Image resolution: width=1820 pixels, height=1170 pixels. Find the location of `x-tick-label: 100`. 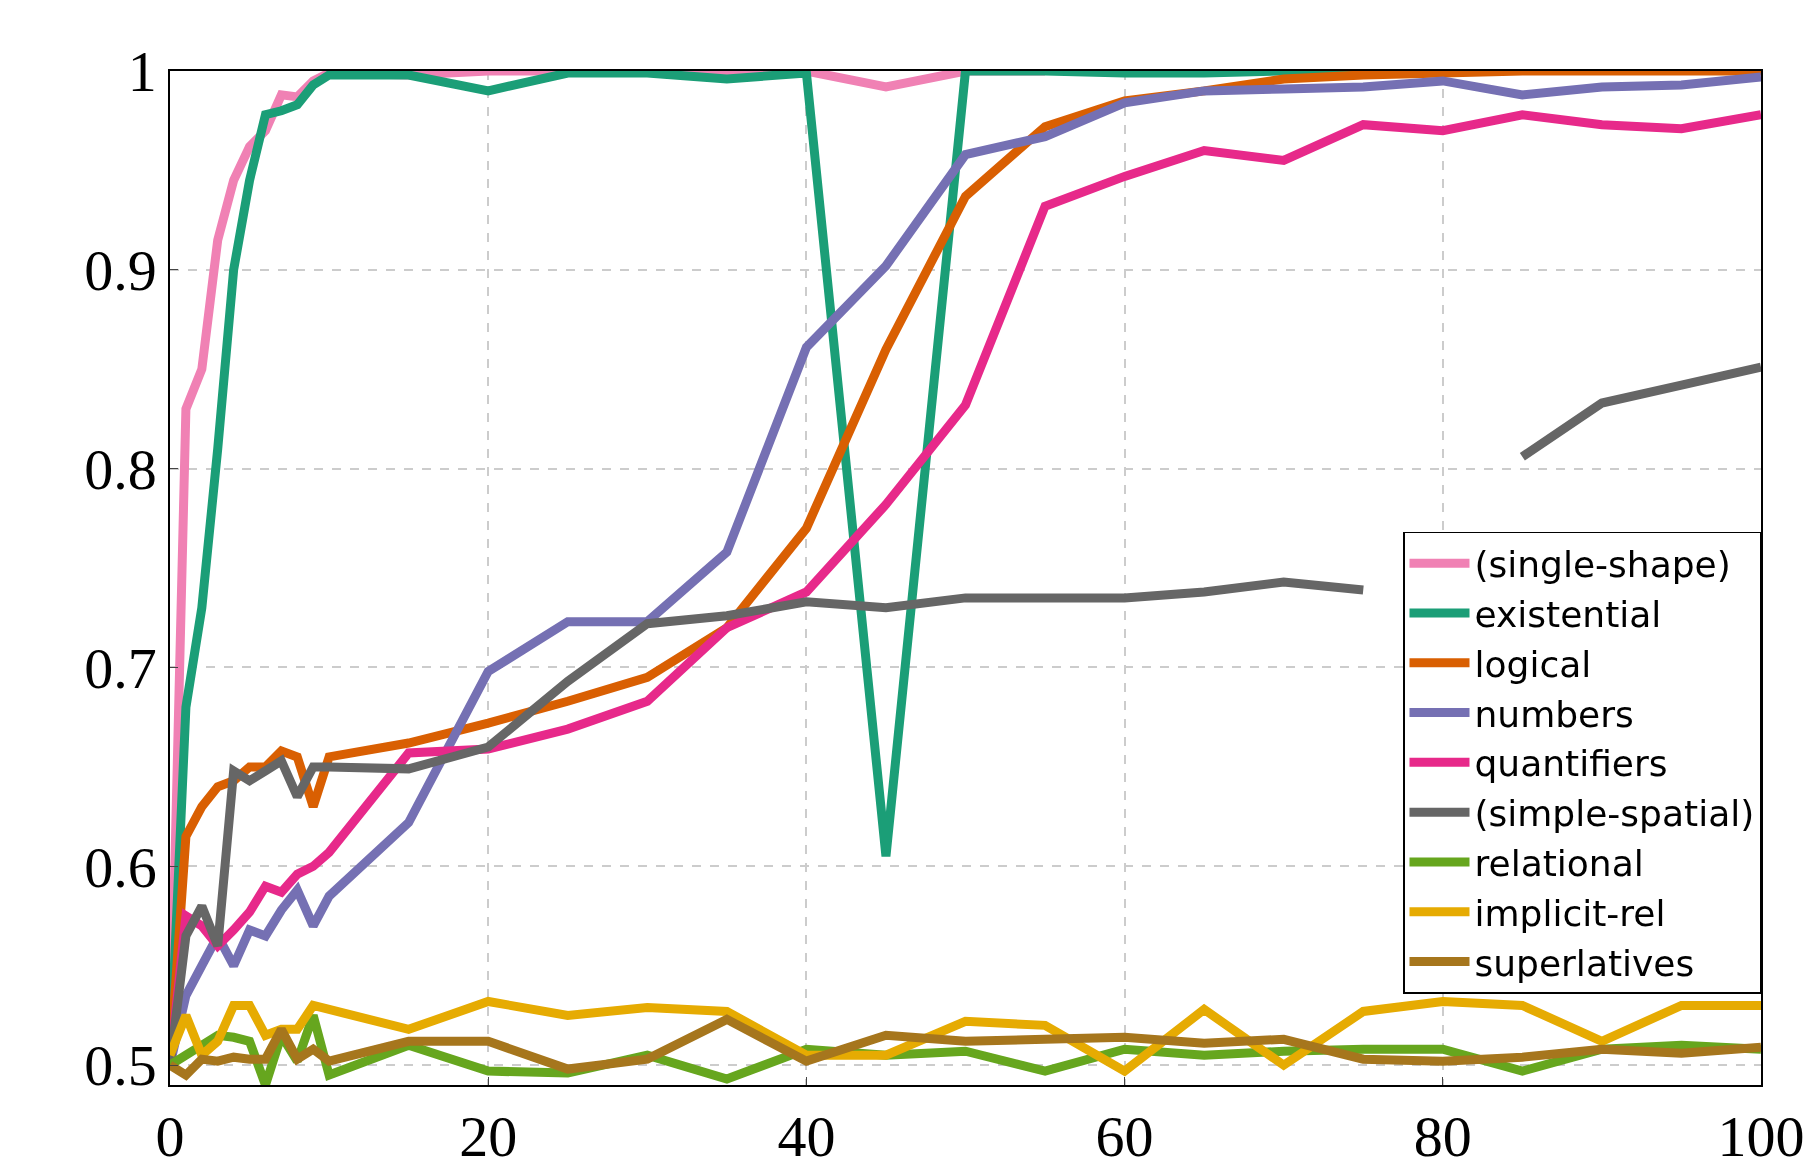

x-tick-label: 100 is located at coordinates (1761, 1137).